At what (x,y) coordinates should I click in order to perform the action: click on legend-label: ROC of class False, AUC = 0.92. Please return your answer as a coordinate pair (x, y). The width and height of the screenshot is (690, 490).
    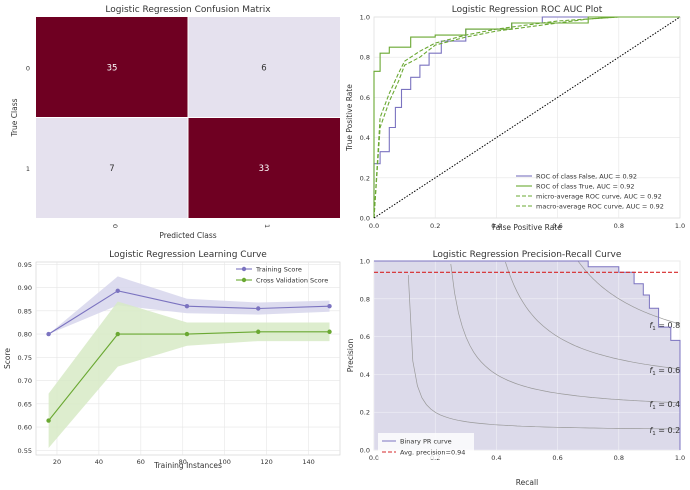
    Looking at the image, I should click on (586, 177).